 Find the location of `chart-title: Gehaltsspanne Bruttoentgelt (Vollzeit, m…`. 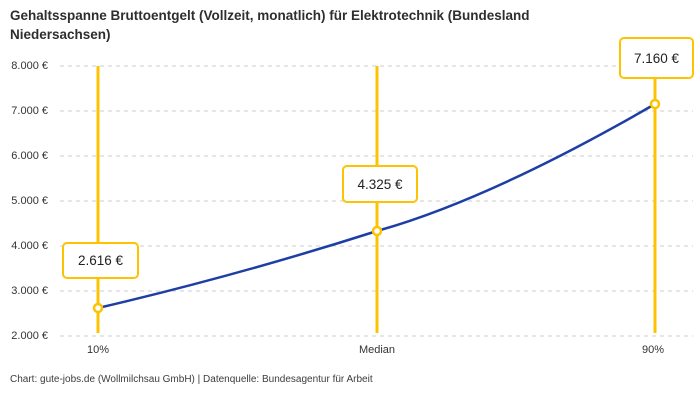

chart-title: Gehaltsspanne Bruttoentgelt (Vollzeit, m… is located at coordinates (350, 25).